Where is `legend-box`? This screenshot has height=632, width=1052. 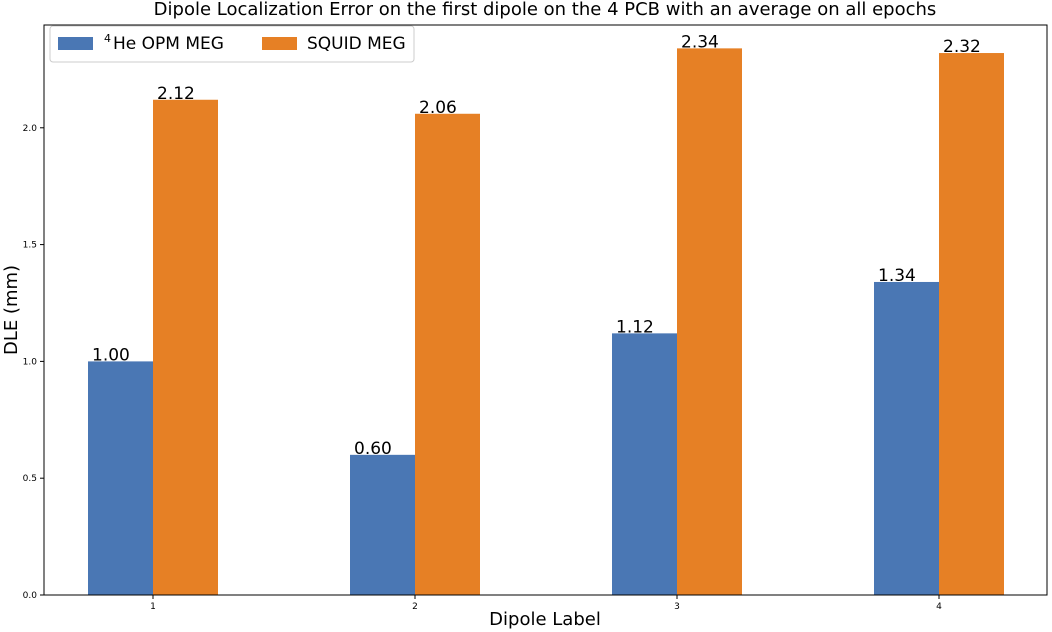
legend-box is located at coordinates (232, 44).